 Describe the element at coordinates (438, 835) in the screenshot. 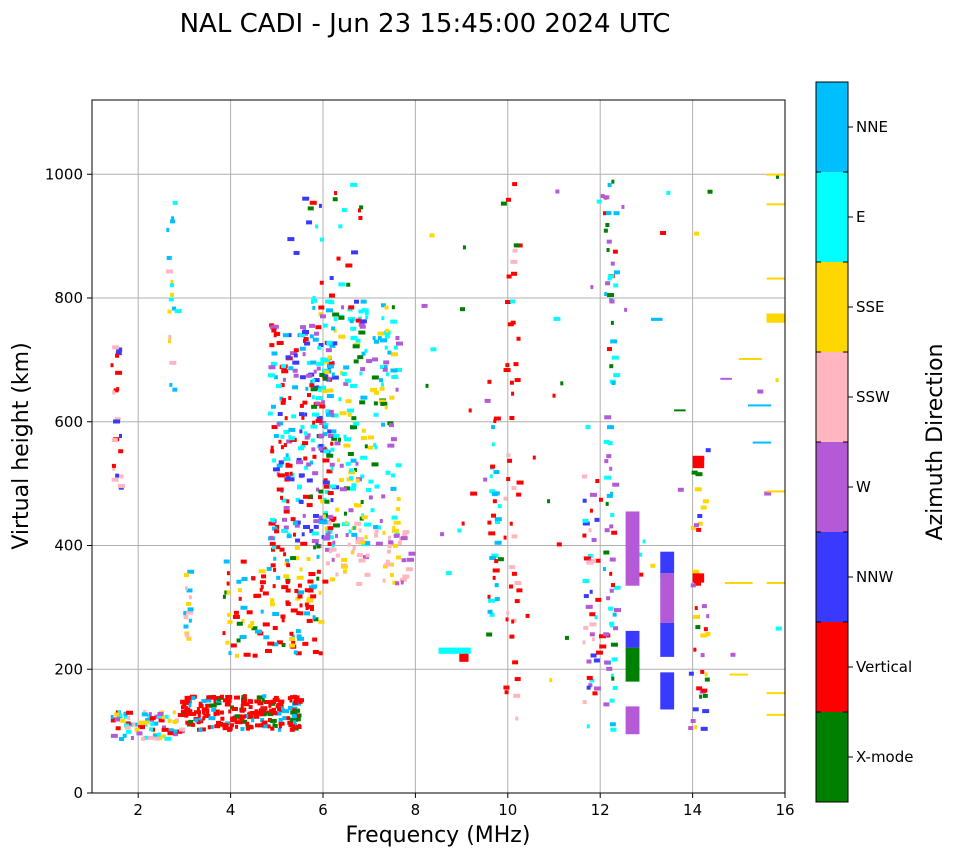

I see `x-axis-label: Frequency (MHz)` at that location.